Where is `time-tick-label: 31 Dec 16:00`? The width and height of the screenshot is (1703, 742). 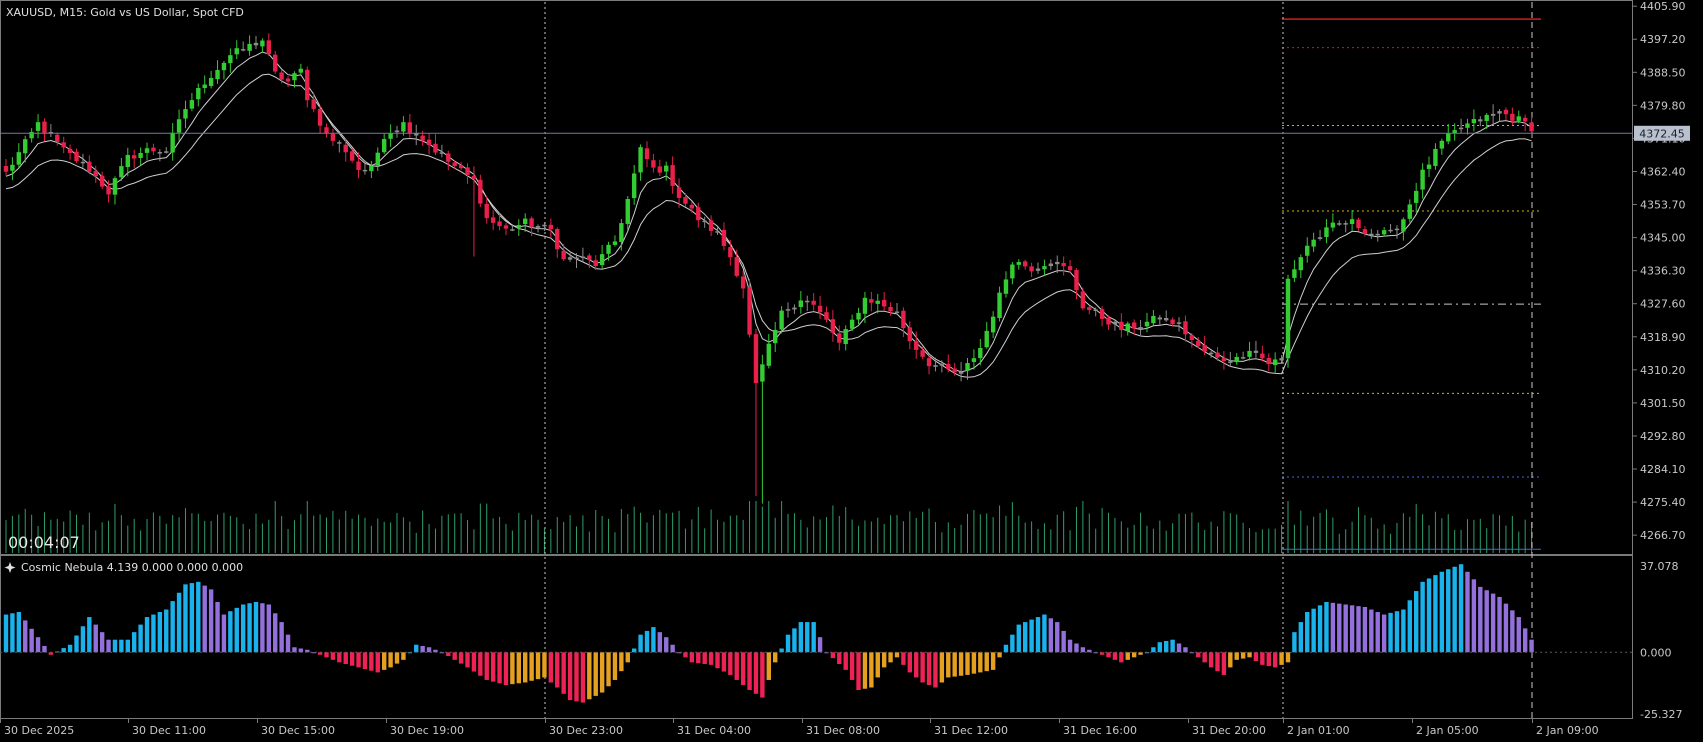 time-tick-label: 31 Dec 16:00 is located at coordinates (1100, 730).